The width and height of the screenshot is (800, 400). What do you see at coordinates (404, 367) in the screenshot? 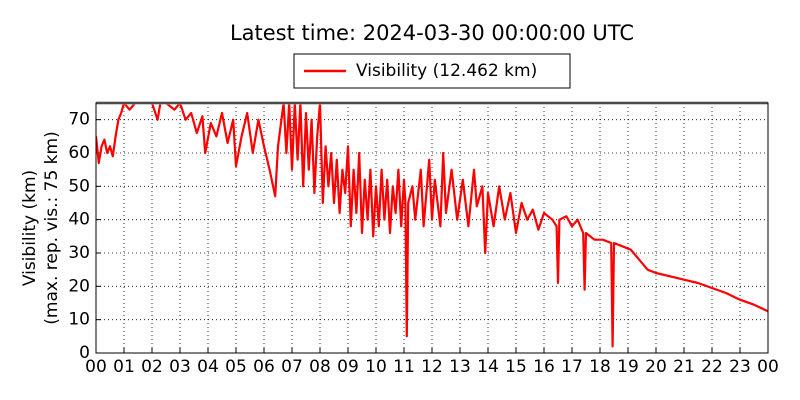
I see `x-tick-label: 11` at bounding box center [404, 367].